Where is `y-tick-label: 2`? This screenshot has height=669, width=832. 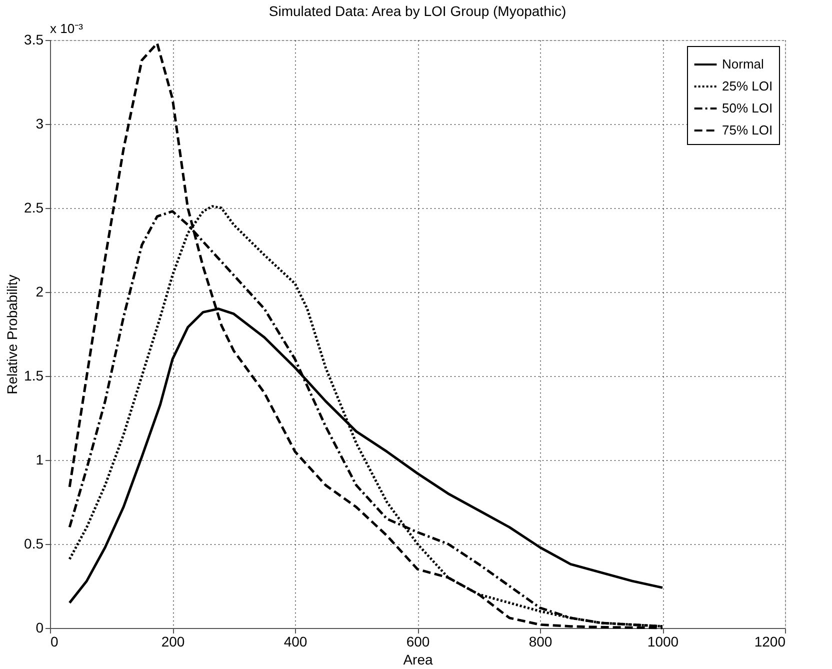 y-tick-label: 2 is located at coordinates (40, 292).